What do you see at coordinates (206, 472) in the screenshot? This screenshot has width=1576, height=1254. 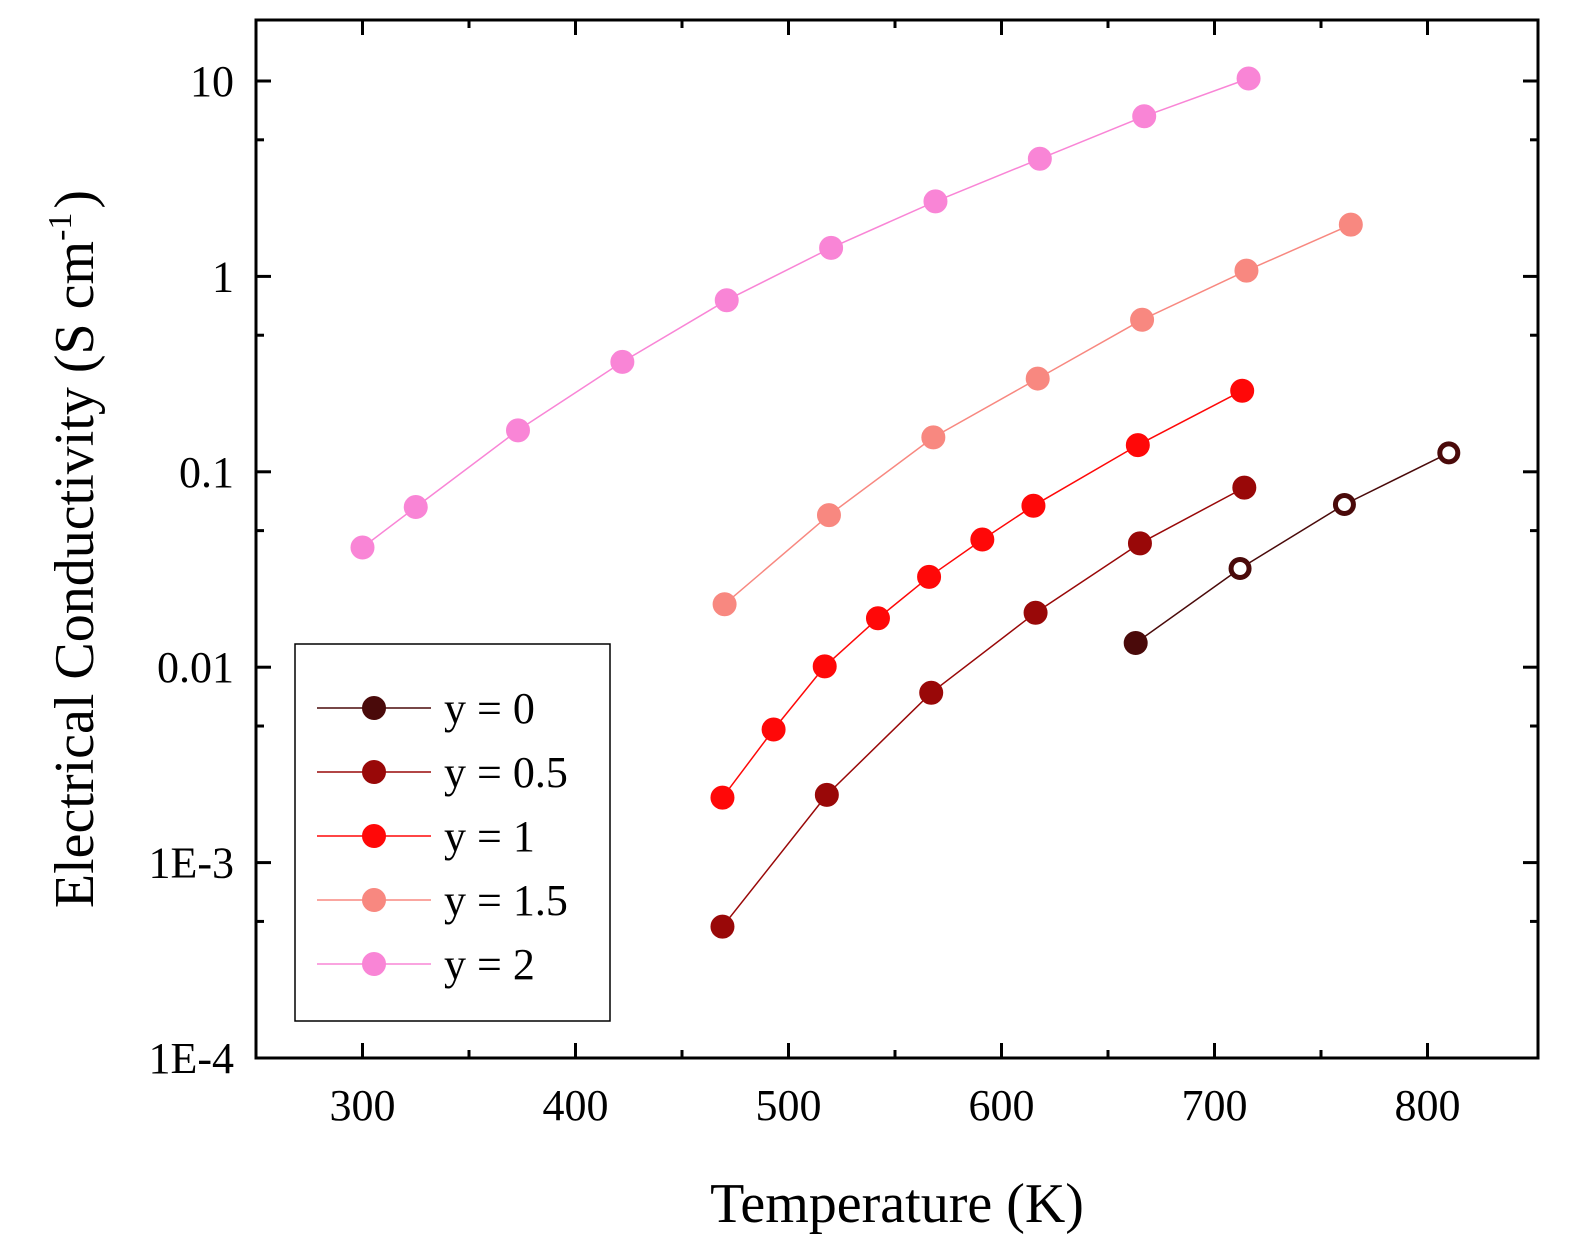 I see `y-tick-label: 0.1` at bounding box center [206, 472].